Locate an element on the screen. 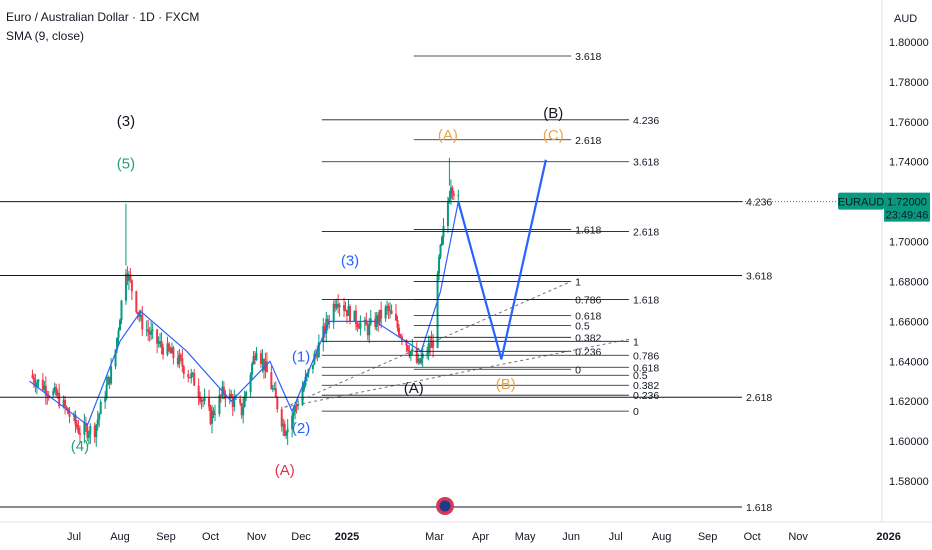 Image resolution: width=932 pixels, height=550 pixels. price-badge is located at coordinates (907, 207).